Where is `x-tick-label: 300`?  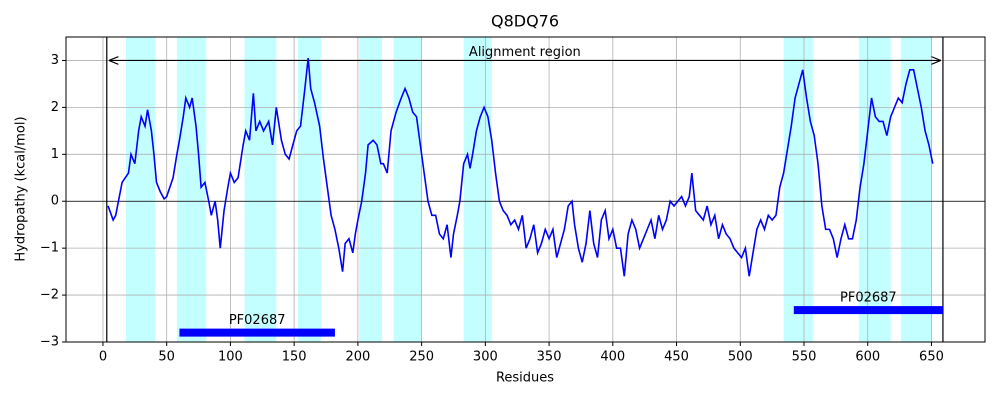 x-tick-label: 300 is located at coordinates (485, 357).